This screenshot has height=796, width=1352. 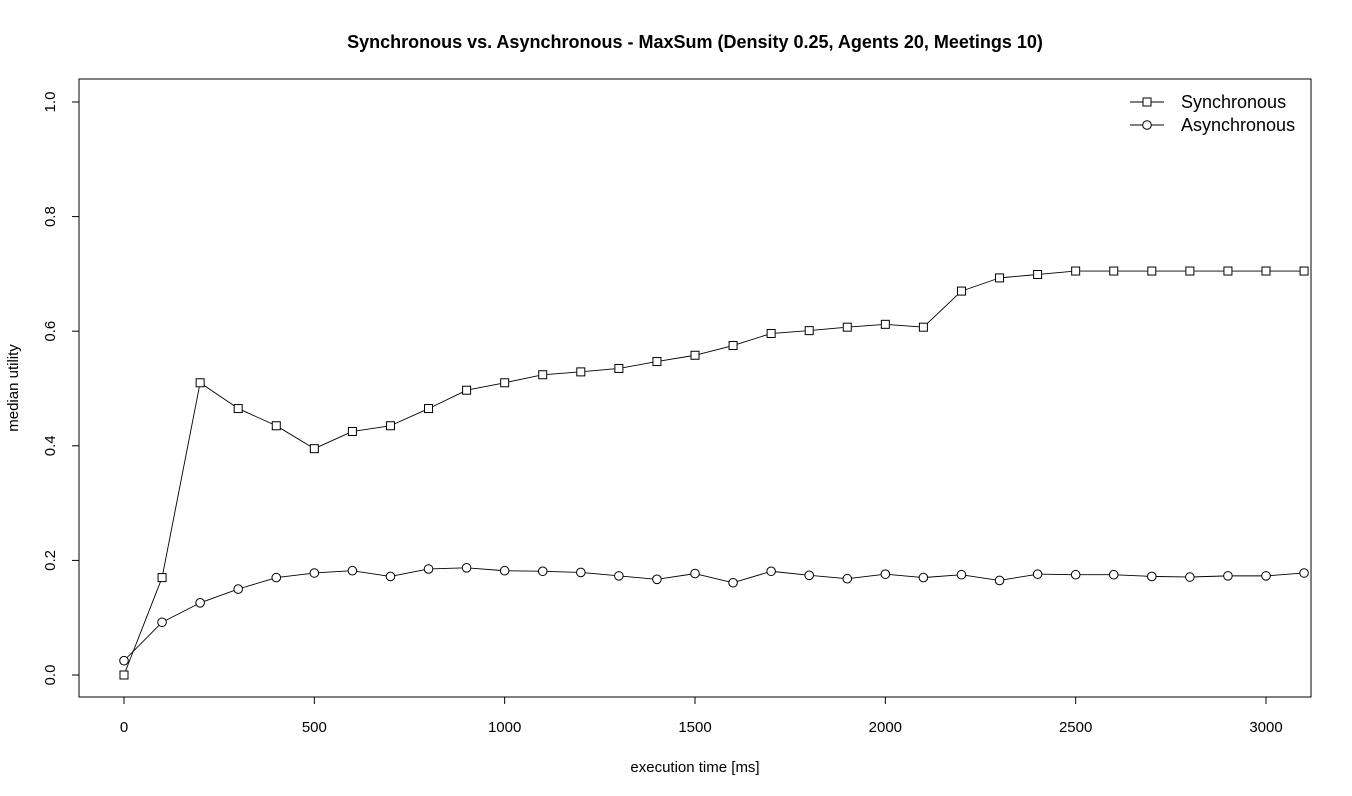 I want to click on y-axis-label: median utility, so click(x=13, y=388).